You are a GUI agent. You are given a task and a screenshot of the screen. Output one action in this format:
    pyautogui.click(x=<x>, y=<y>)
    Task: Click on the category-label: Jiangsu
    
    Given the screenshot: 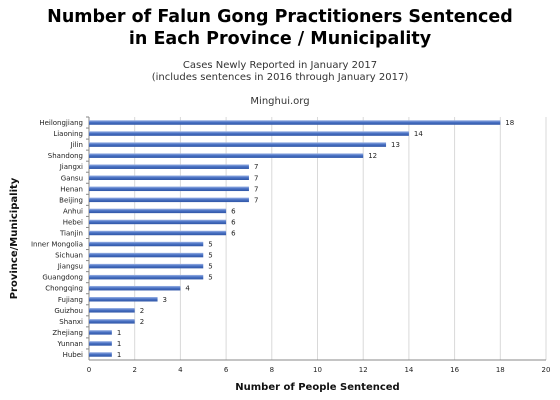 What is the action you would take?
    pyautogui.click(x=70, y=267)
    